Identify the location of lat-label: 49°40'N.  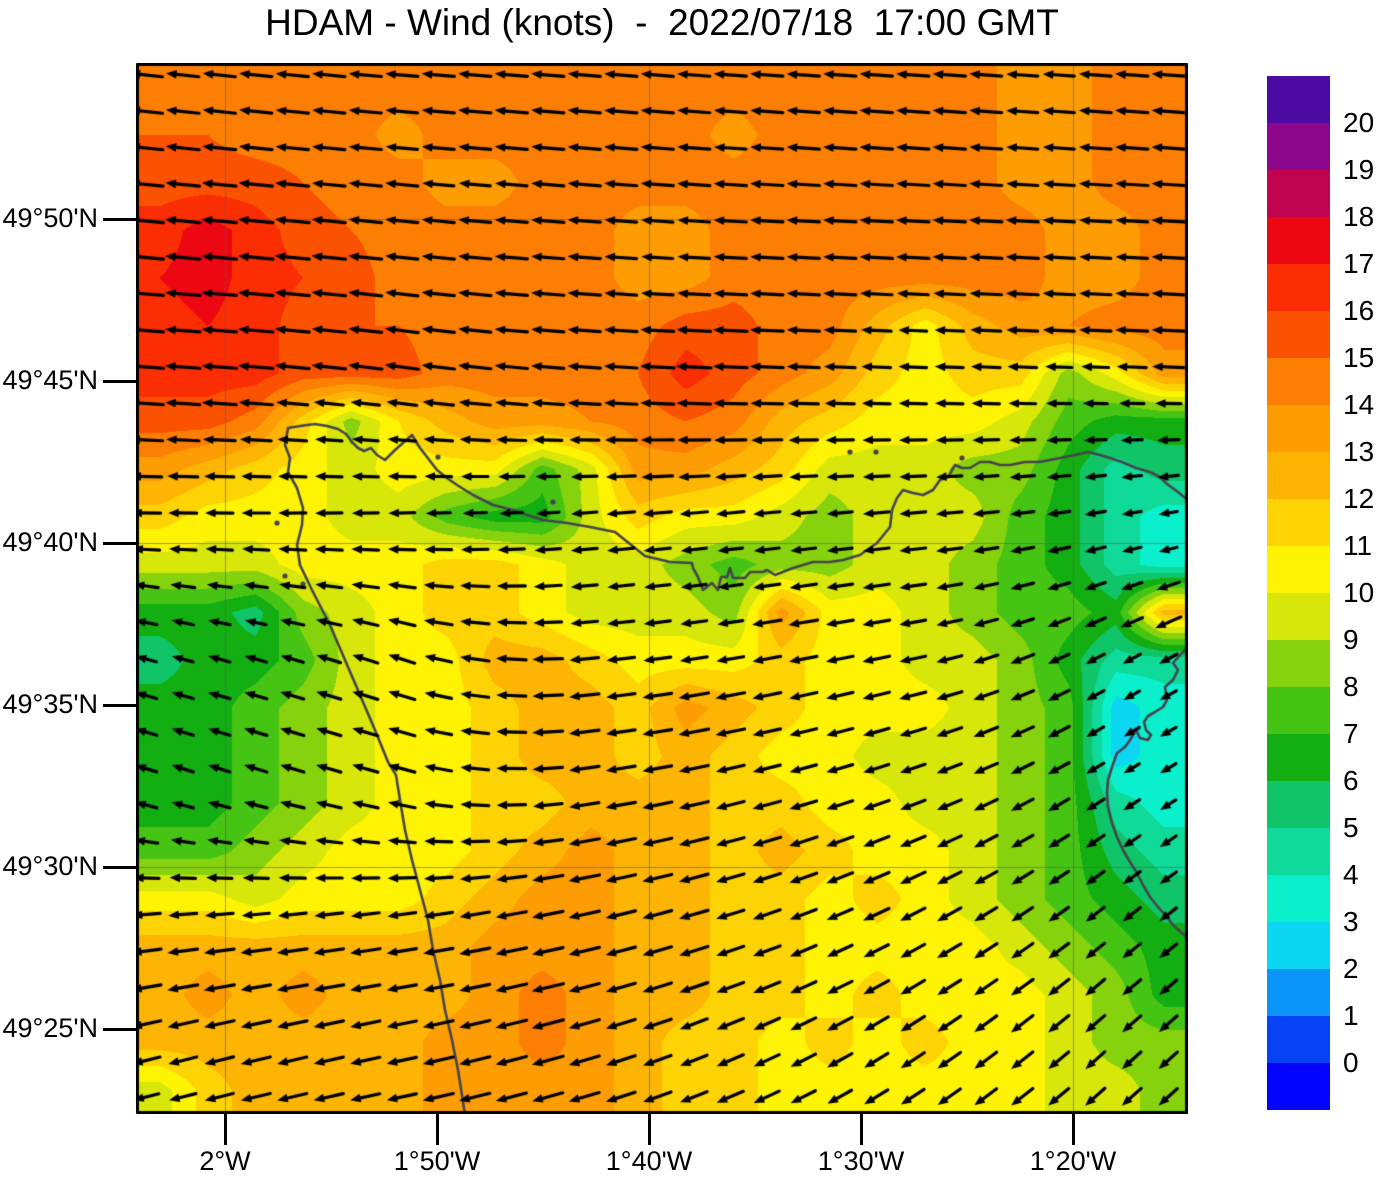
(50, 542).